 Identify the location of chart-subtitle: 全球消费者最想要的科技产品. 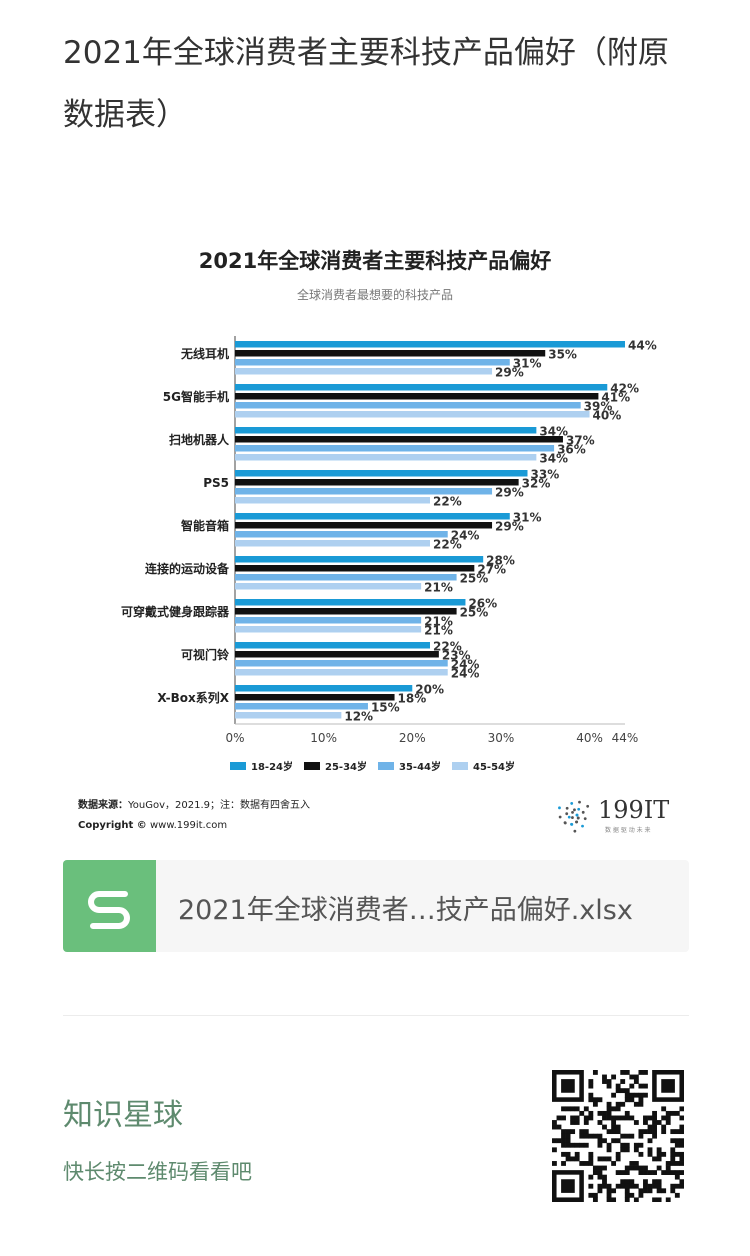
(375, 294).